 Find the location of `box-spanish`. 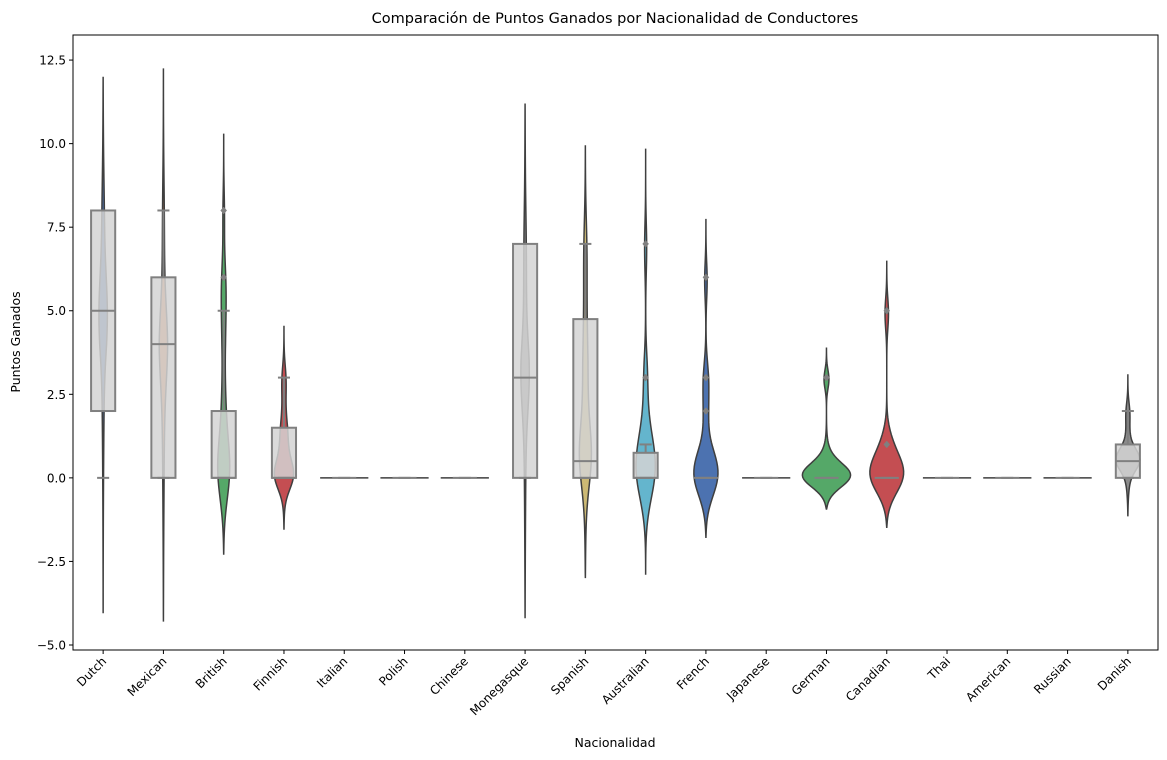

box-spanish is located at coordinates (585, 398).